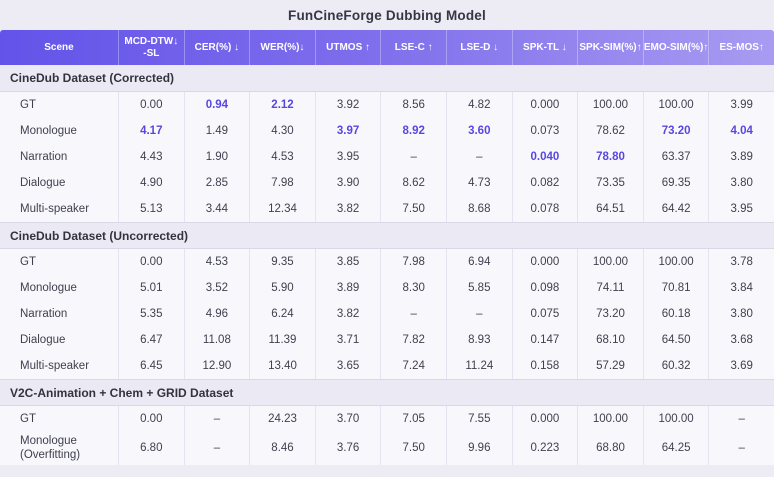 Image resolution: width=774 pixels, height=477 pixels. I want to click on value-cell: 4.90, so click(151, 183).